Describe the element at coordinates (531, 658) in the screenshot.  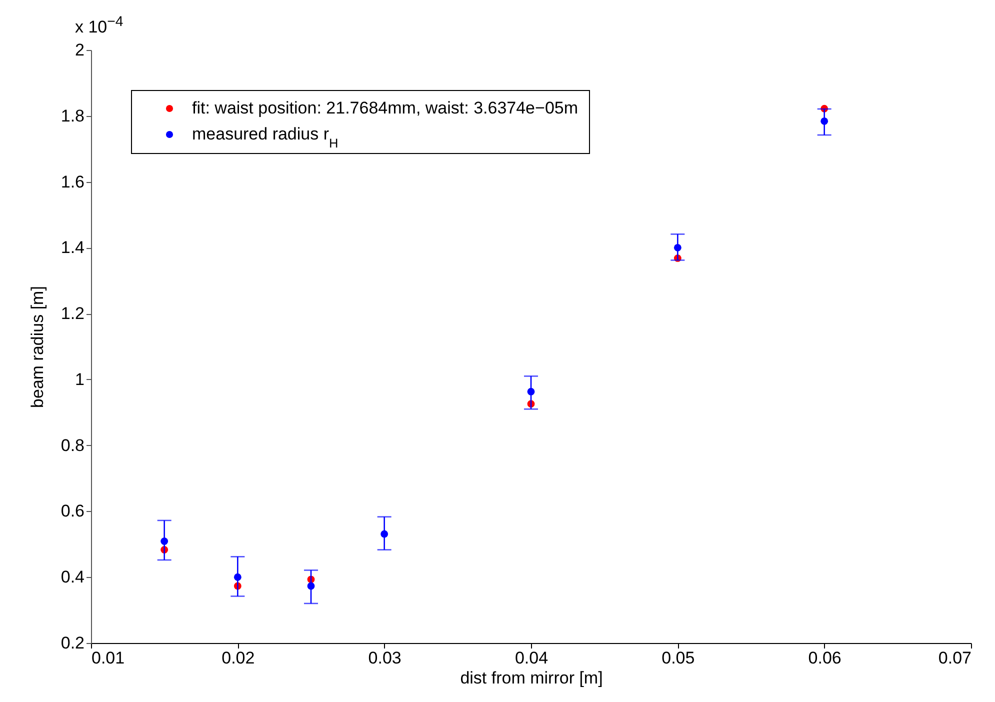
I see `x-tick-label: 0.04` at that location.